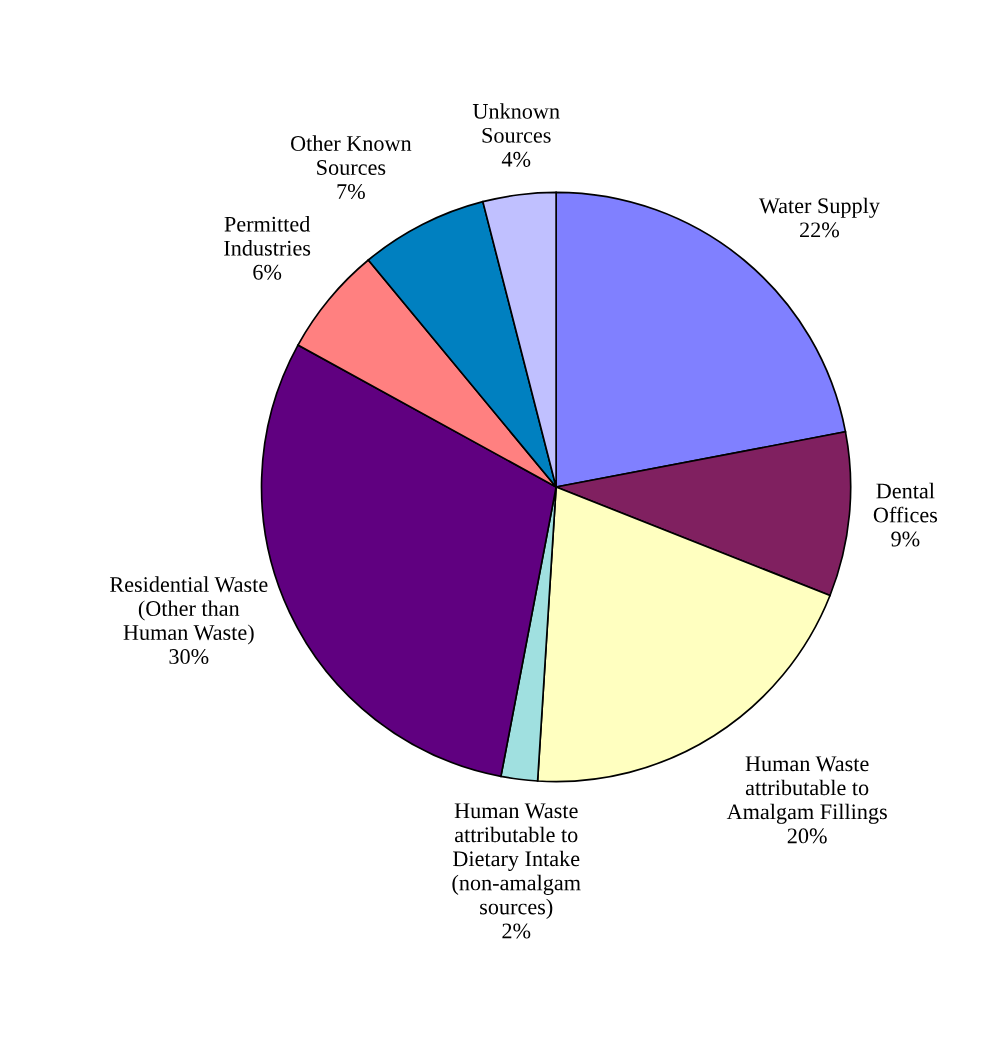 This screenshot has height=1061, width=1002. What do you see at coordinates (516, 123) in the screenshot?
I see `slice-label: Unknown Sources` at bounding box center [516, 123].